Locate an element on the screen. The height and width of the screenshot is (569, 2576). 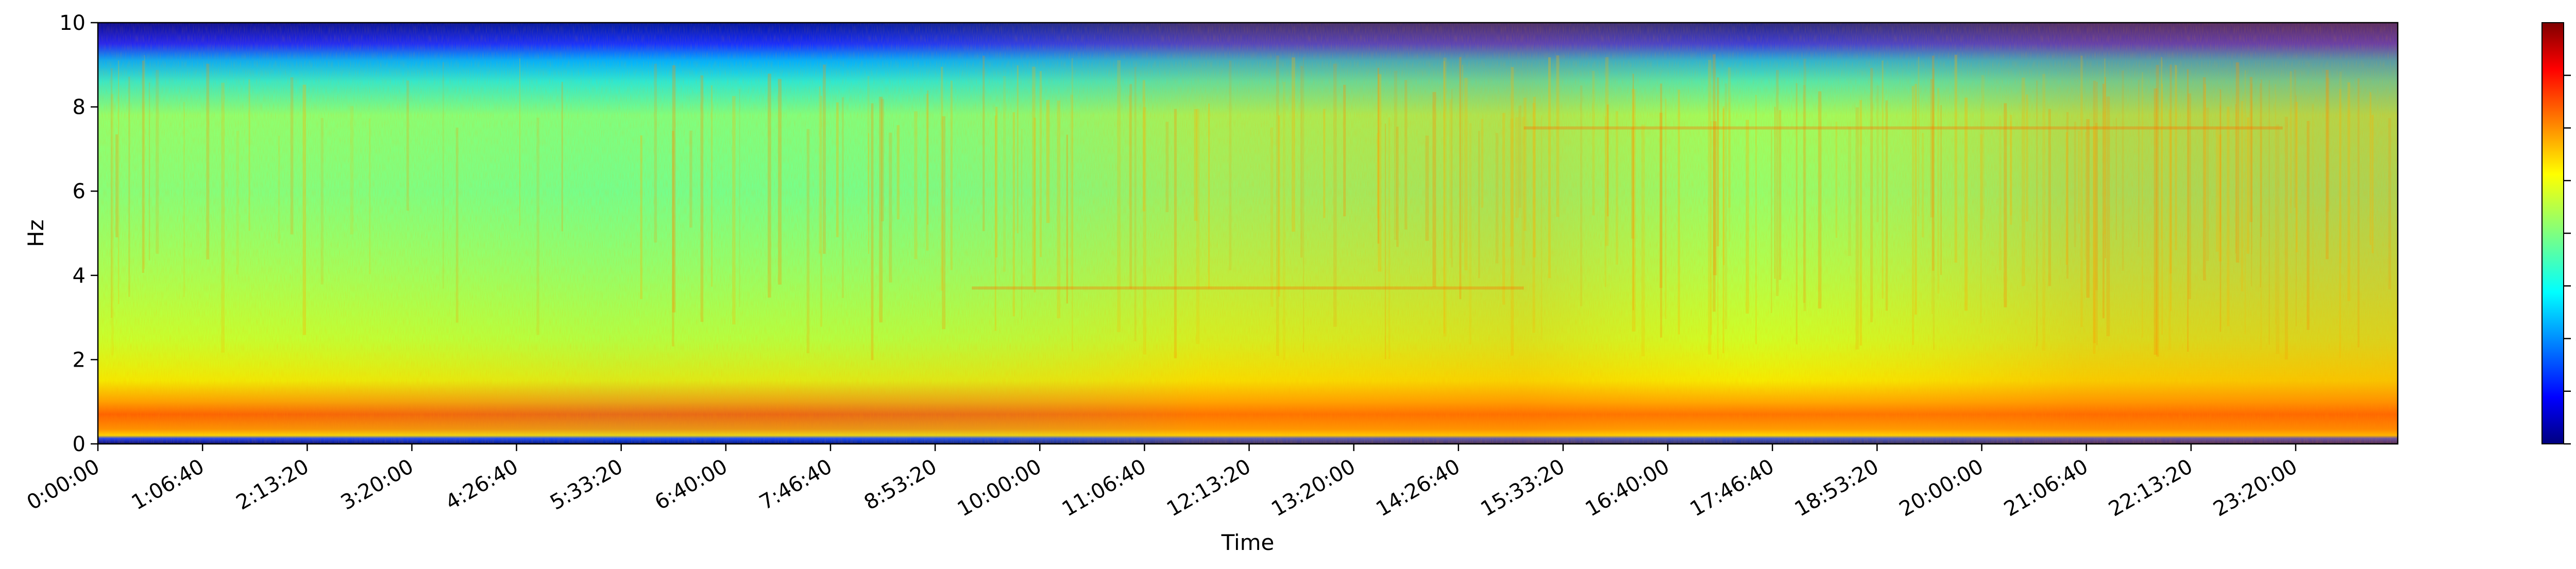
y-tick-label: 6 is located at coordinates (79, 191).